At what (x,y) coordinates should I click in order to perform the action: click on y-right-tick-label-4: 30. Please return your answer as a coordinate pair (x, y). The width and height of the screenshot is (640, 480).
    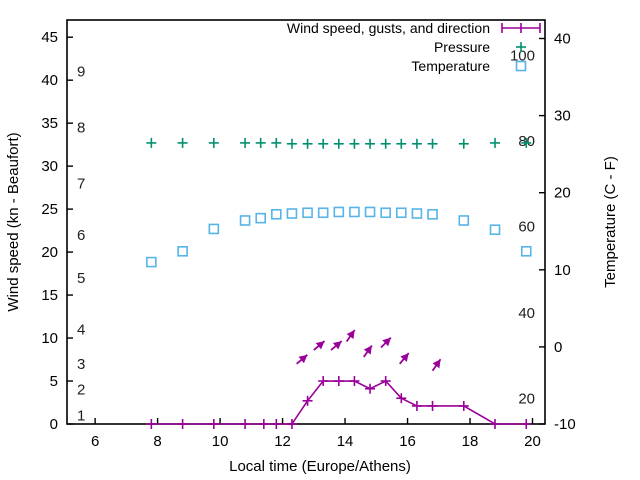
    Looking at the image, I should click on (562, 116).